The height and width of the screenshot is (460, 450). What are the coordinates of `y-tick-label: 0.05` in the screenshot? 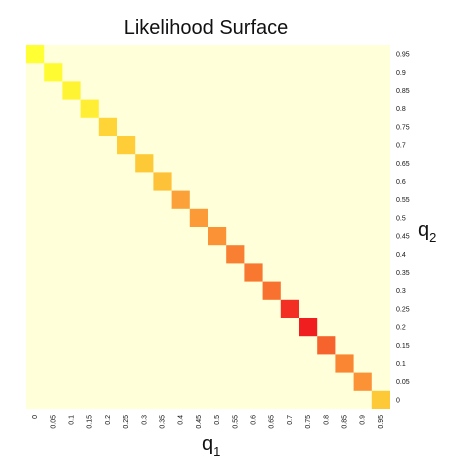 It's located at (403, 382).